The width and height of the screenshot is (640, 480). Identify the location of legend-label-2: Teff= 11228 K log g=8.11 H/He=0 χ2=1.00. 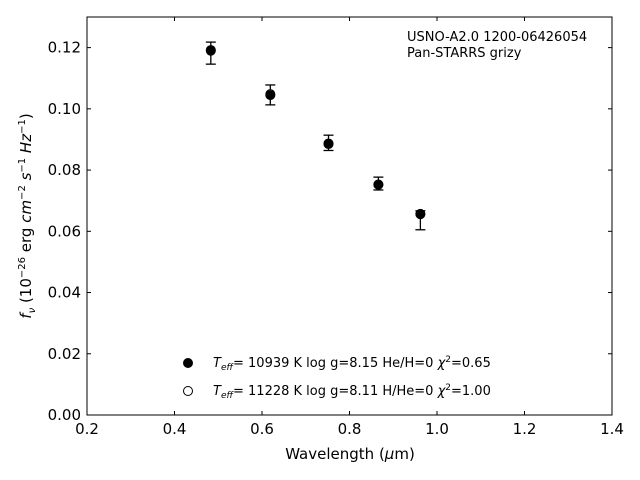
(352, 392).